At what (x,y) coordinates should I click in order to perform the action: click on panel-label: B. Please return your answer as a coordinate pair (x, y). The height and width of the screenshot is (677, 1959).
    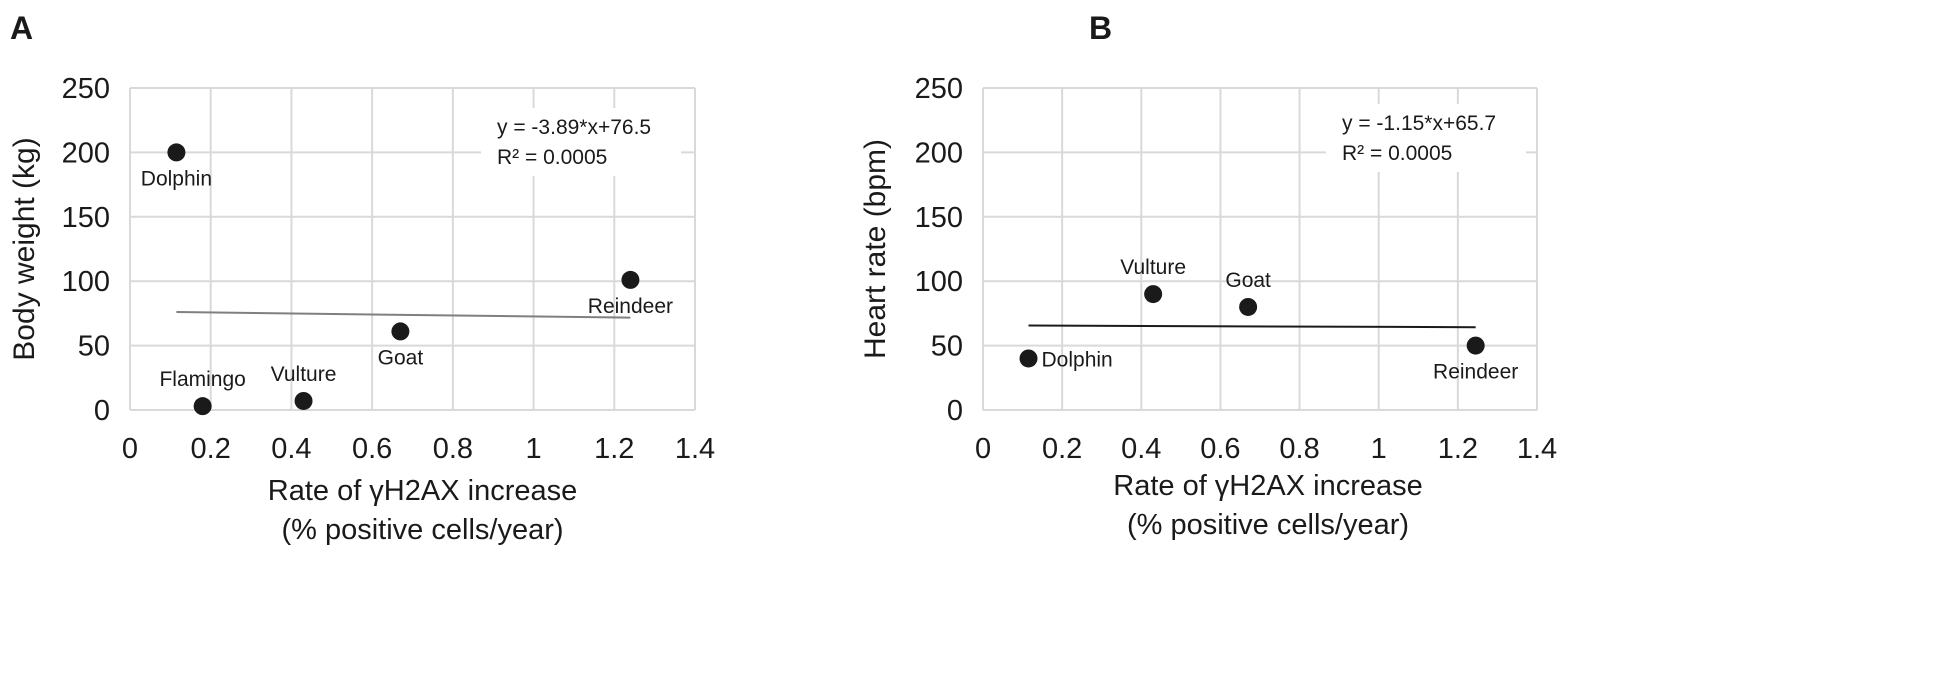
    Looking at the image, I should click on (1101, 28).